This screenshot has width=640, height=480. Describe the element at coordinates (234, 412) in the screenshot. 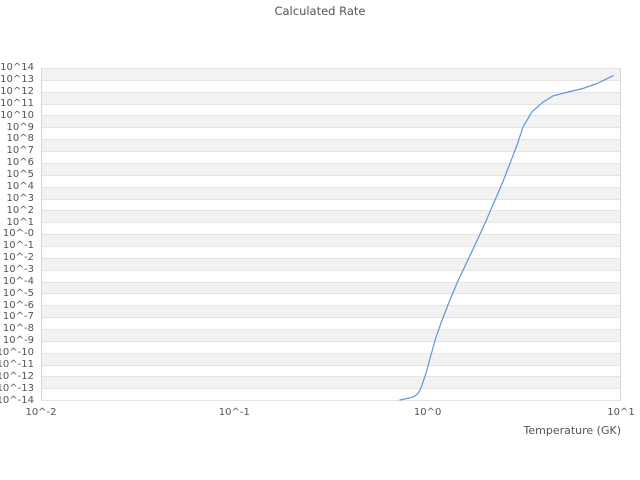

I see `x-tick-label: 10^-1` at that location.